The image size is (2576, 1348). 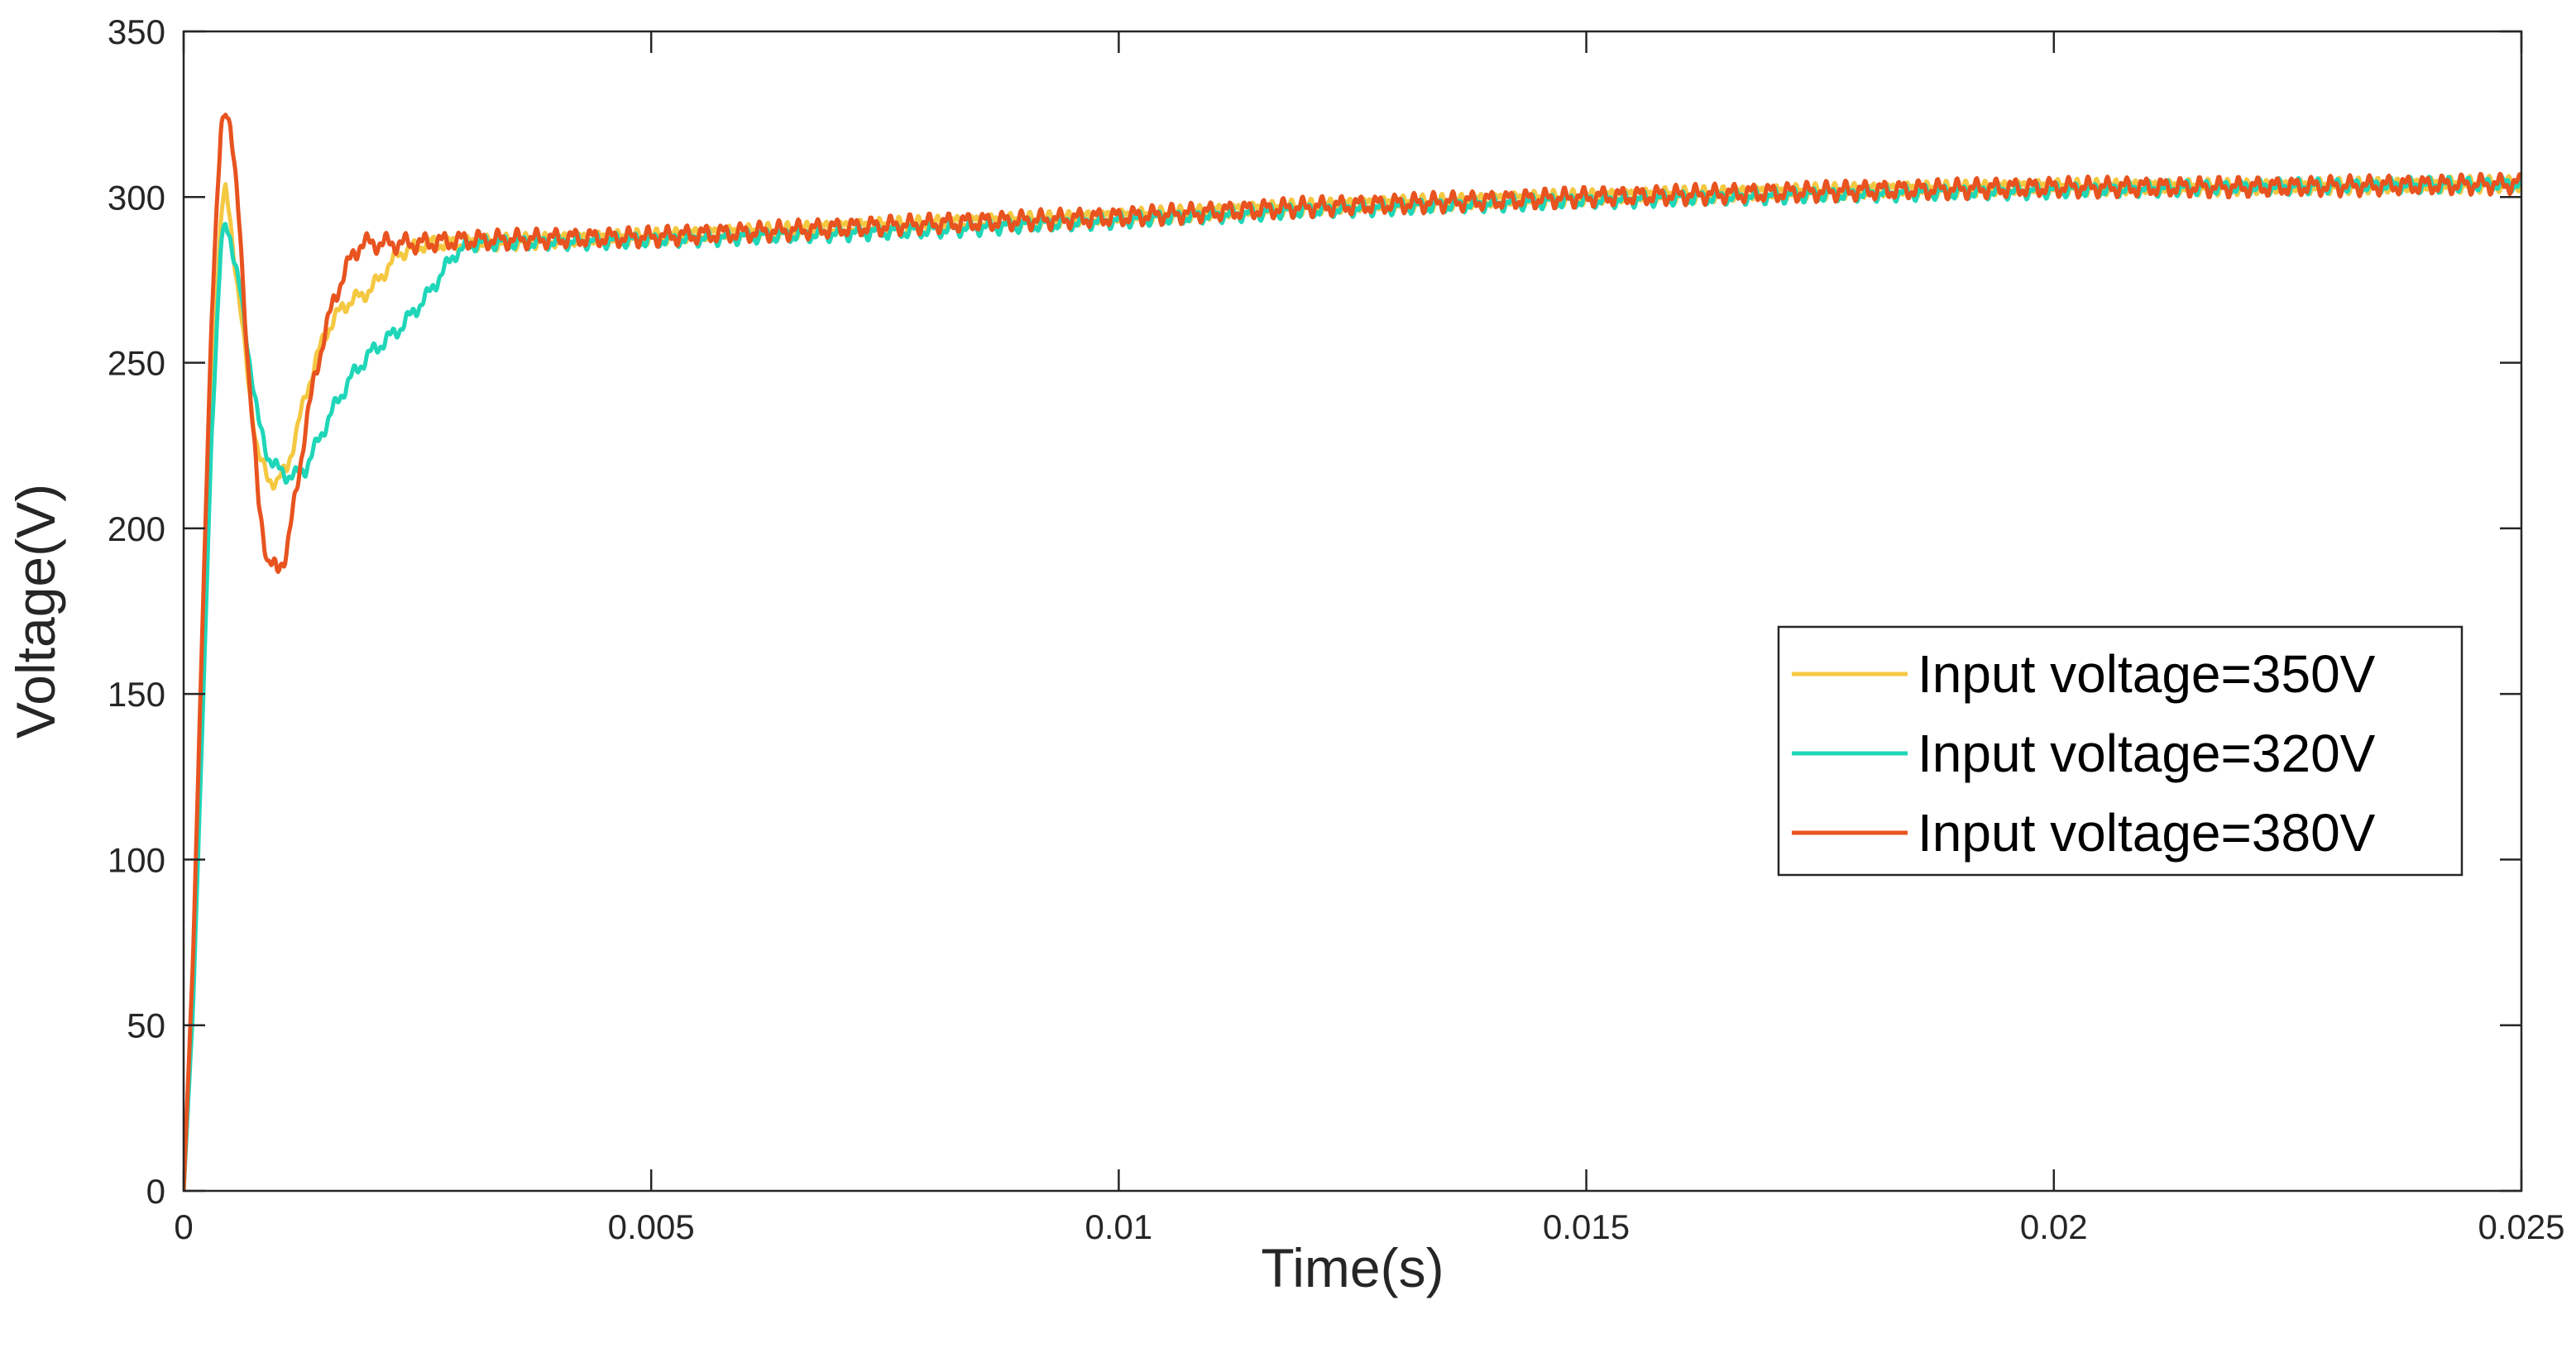 I want to click on y-tick-label: 0, so click(x=155, y=1191).